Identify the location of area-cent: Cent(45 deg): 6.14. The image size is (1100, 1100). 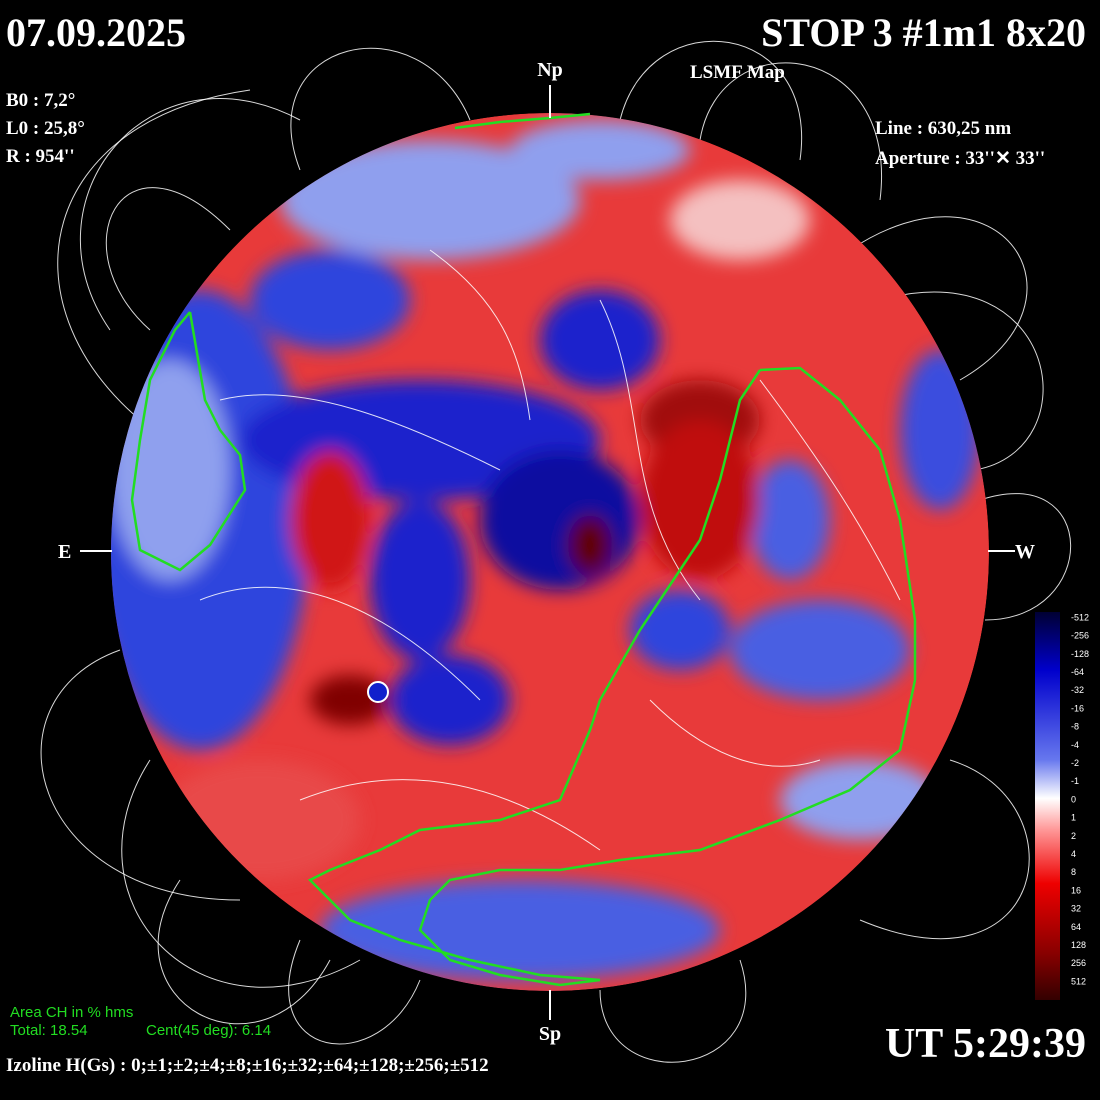
(208, 1030).